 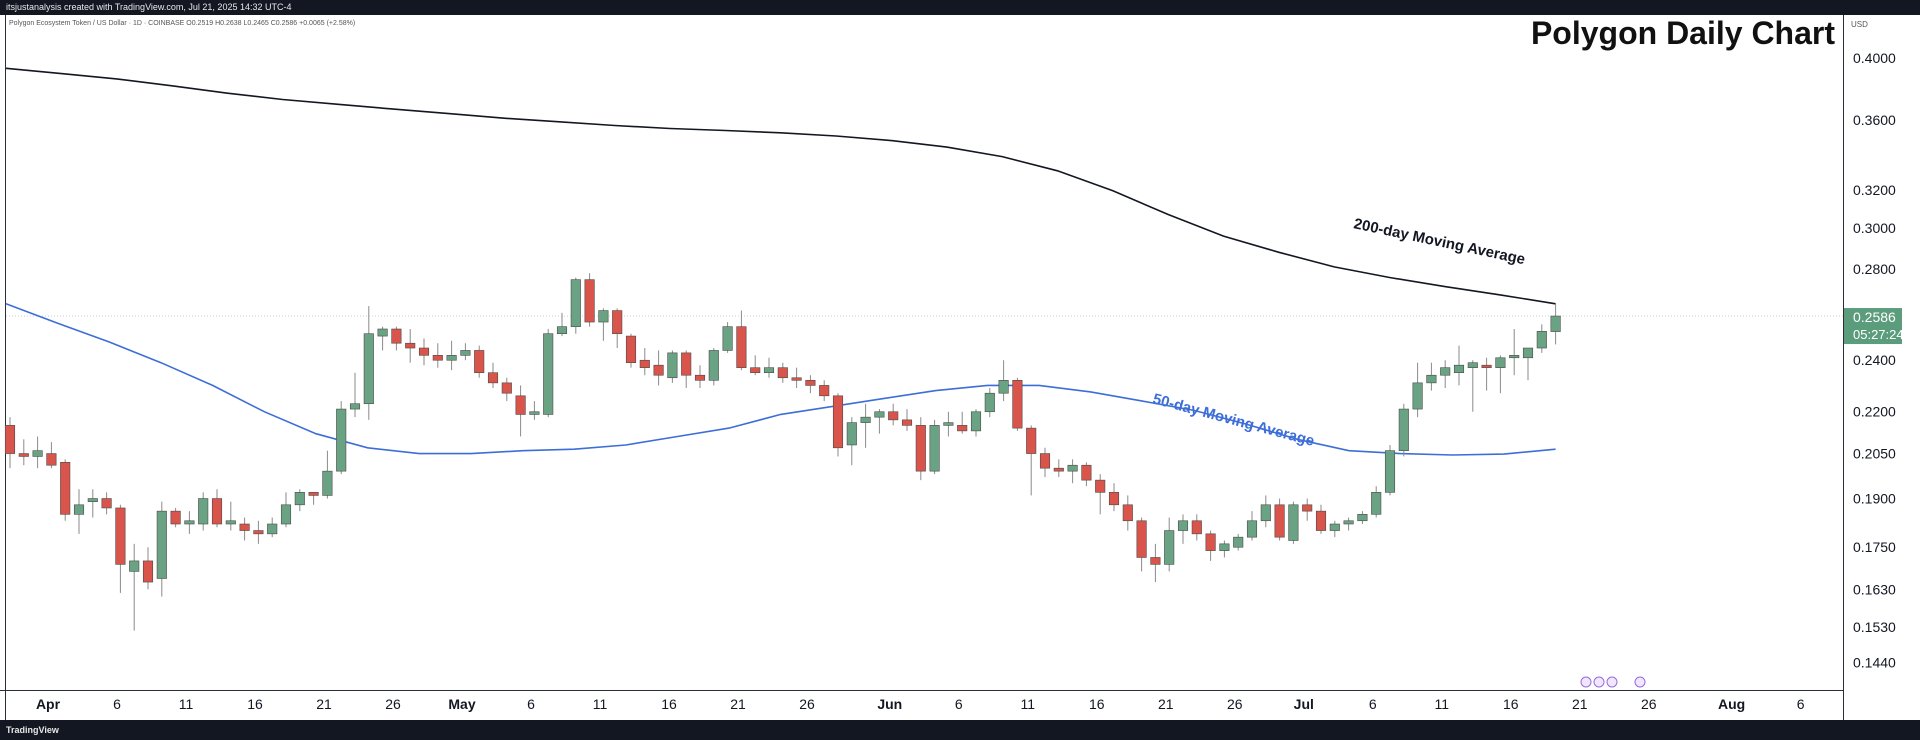 I want to click on price-tick-label: 0.2200, so click(x=1874, y=412).